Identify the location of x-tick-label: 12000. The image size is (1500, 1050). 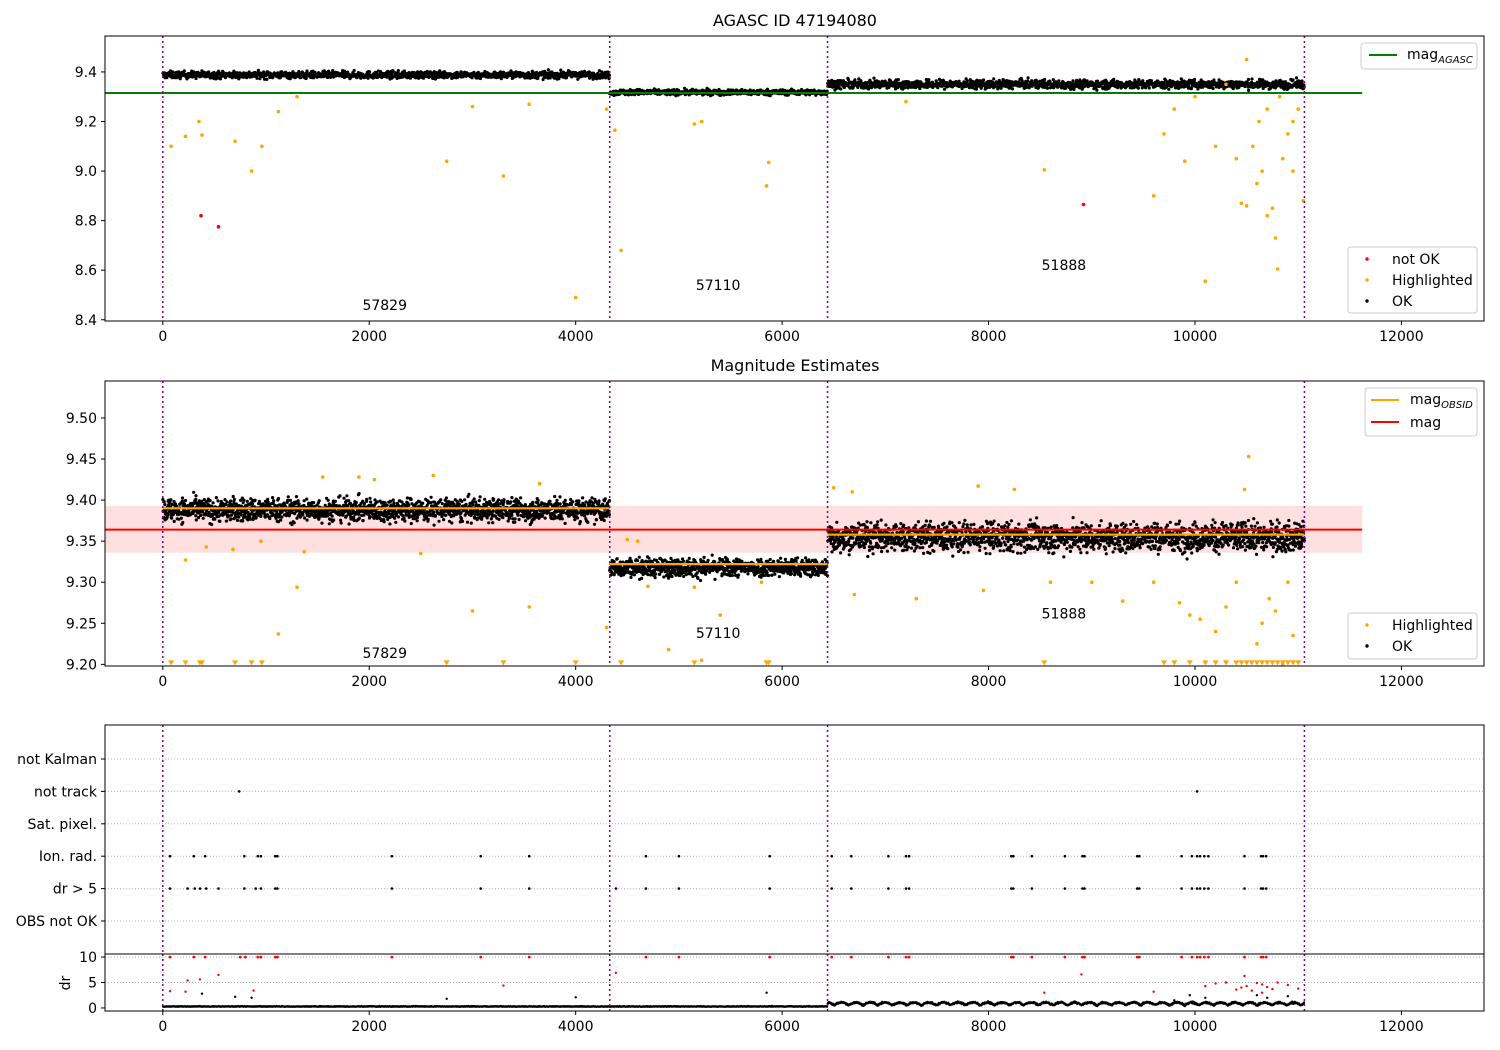
(1401, 337).